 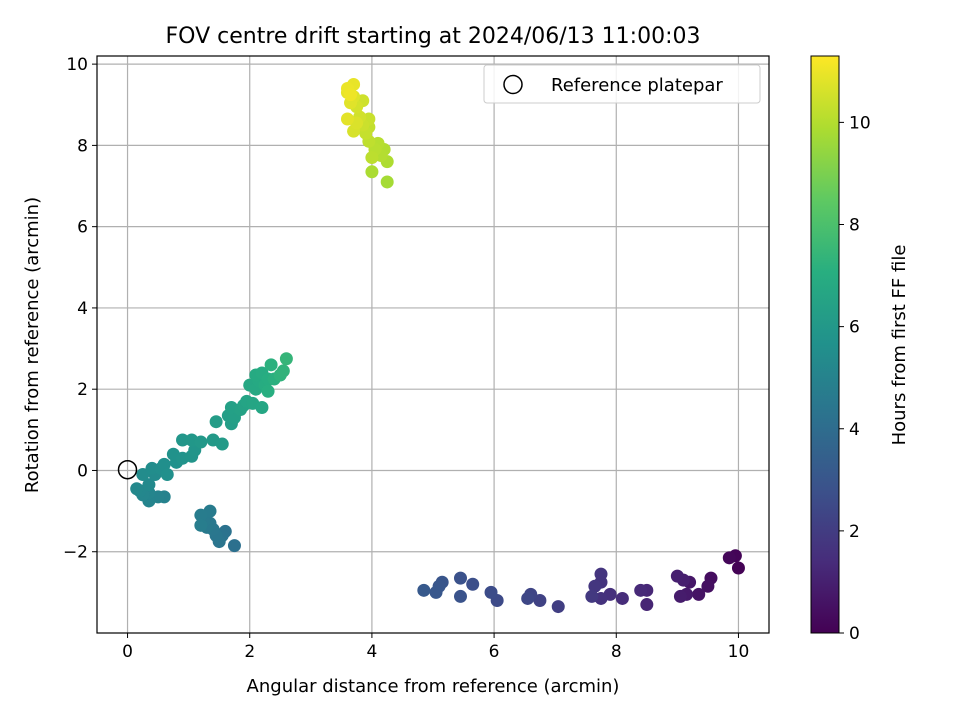 I want to click on y-tick-label: 2, so click(x=82, y=390).